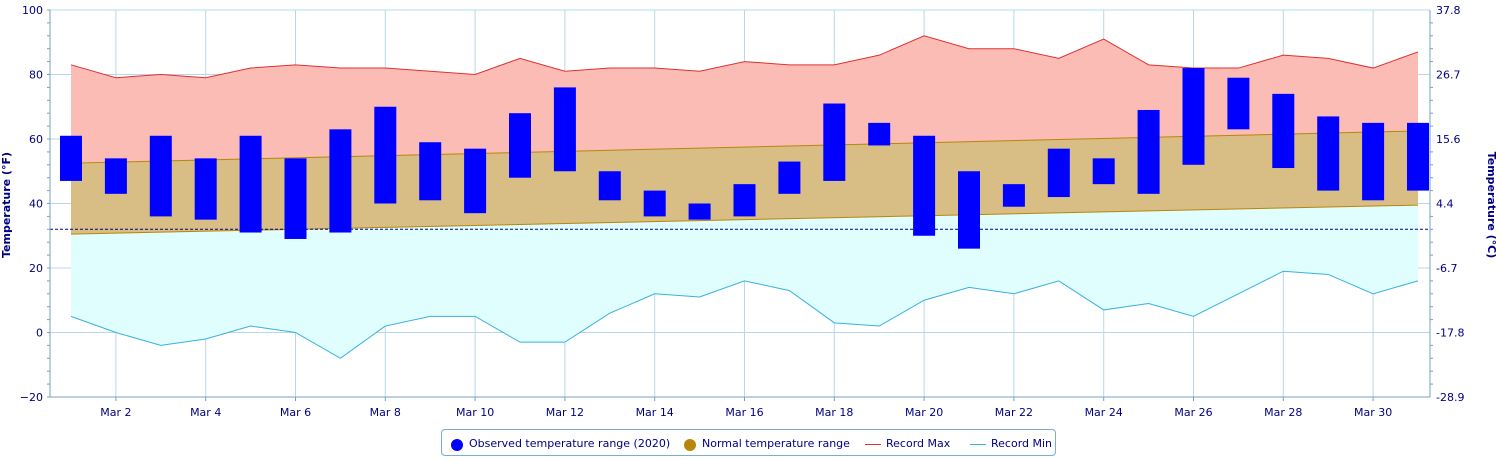 This screenshot has width=1501, height=460. I want to click on y-tick-label-right: -6.7, so click(1446, 268).